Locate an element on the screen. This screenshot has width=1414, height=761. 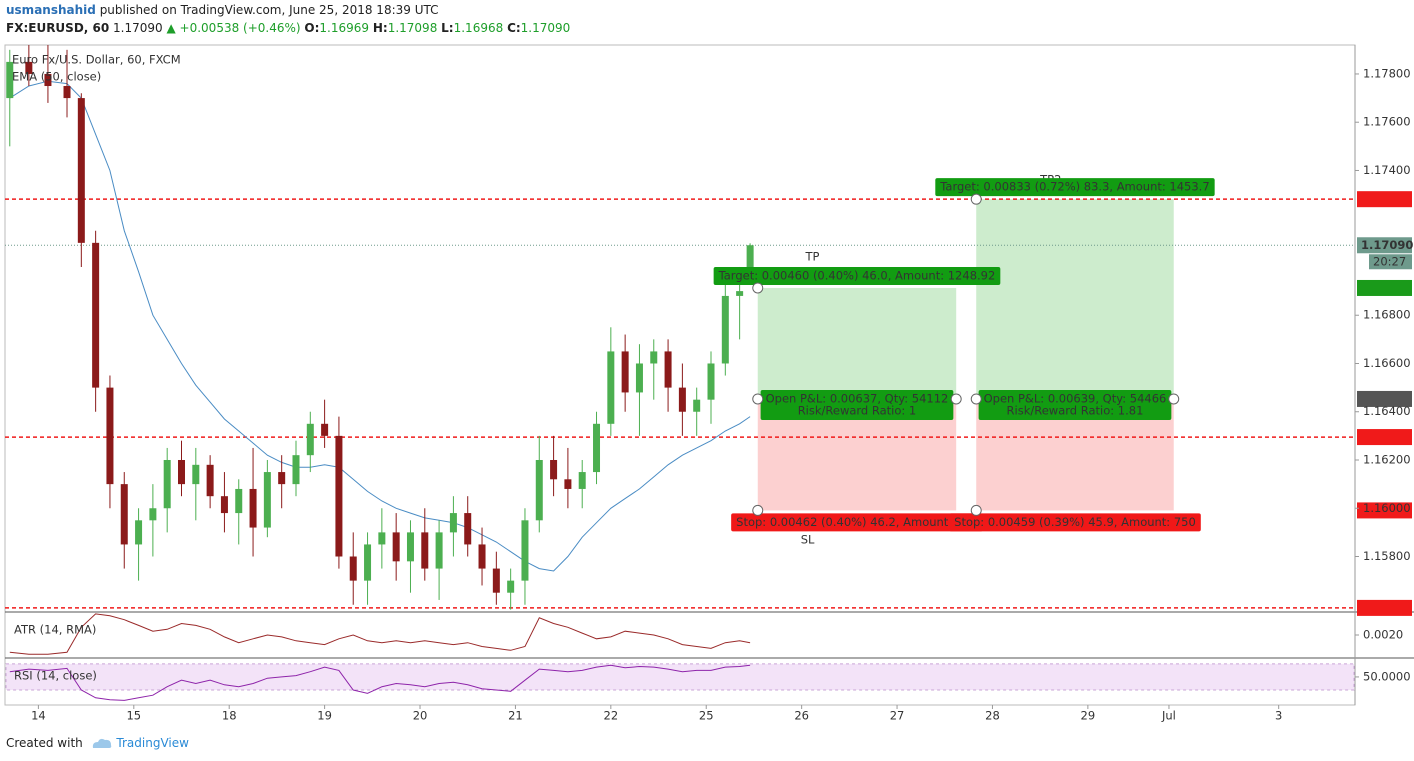
stop-label: Stop: 0.00459 (0.39%) 45.9, Amount: 750 is located at coordinates (1075, 522).